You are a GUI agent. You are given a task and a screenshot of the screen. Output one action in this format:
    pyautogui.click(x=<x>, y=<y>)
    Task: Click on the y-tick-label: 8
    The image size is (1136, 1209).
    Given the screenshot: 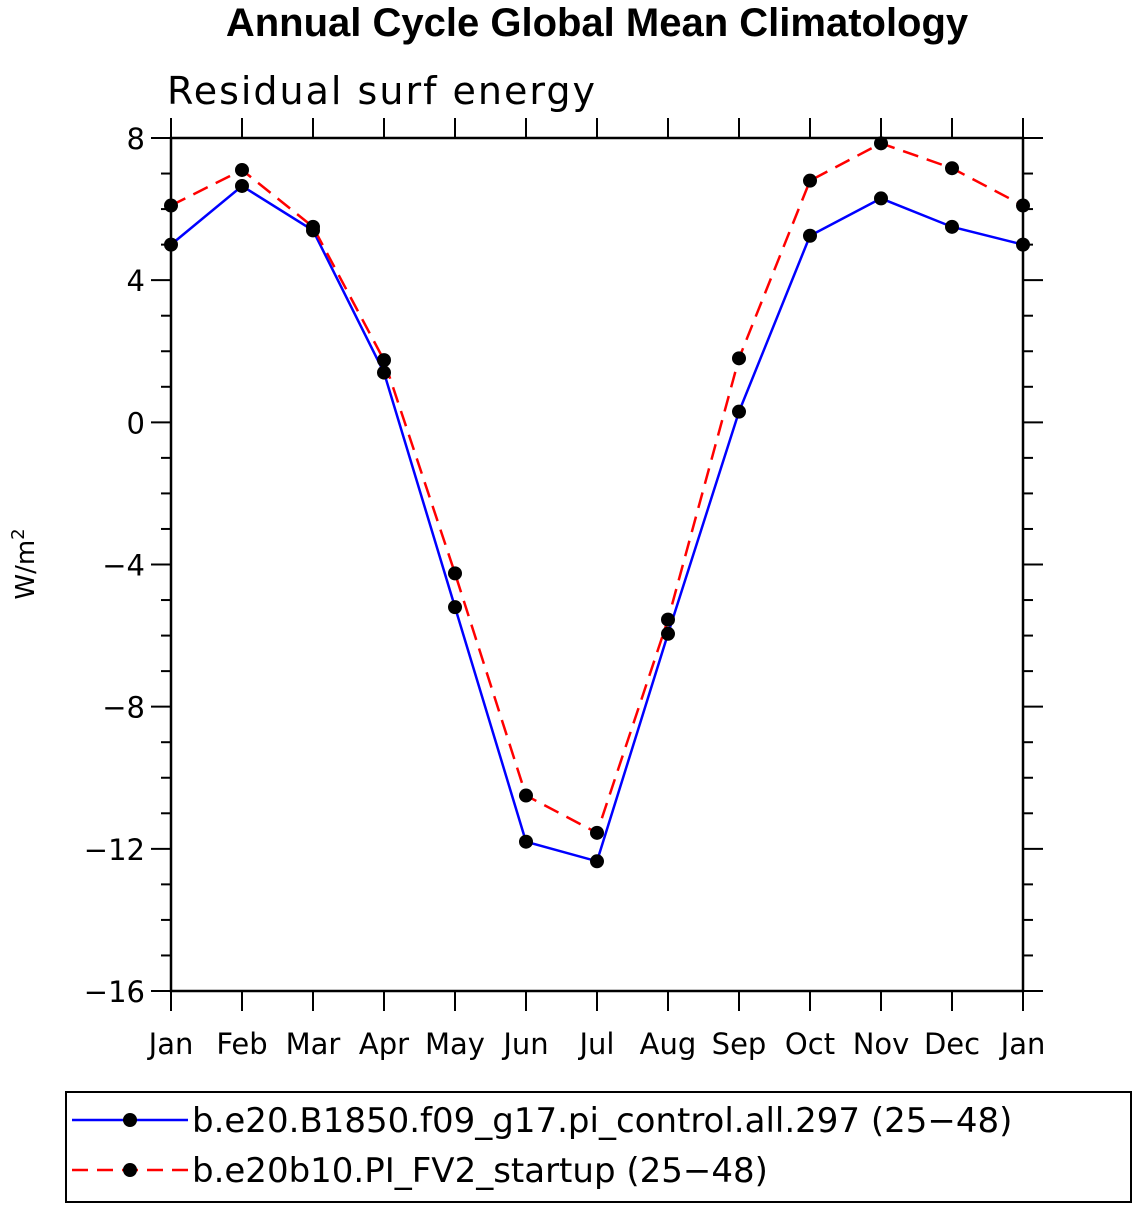 What is the action you would take?
    pyautogui.click(x=136, y=139)
    